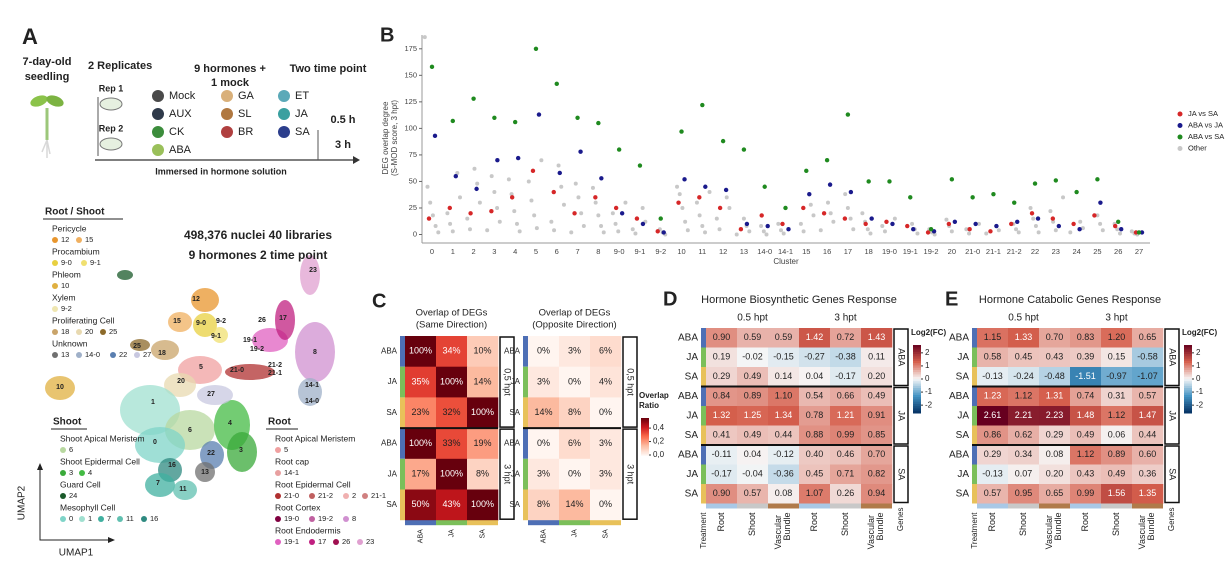 This screenshot has height=585, width=1231. What do you see at coordinates (927, 352) in the screenshot?
I see `colorbar-tick-label: 2` at bounding box center [927, 352].